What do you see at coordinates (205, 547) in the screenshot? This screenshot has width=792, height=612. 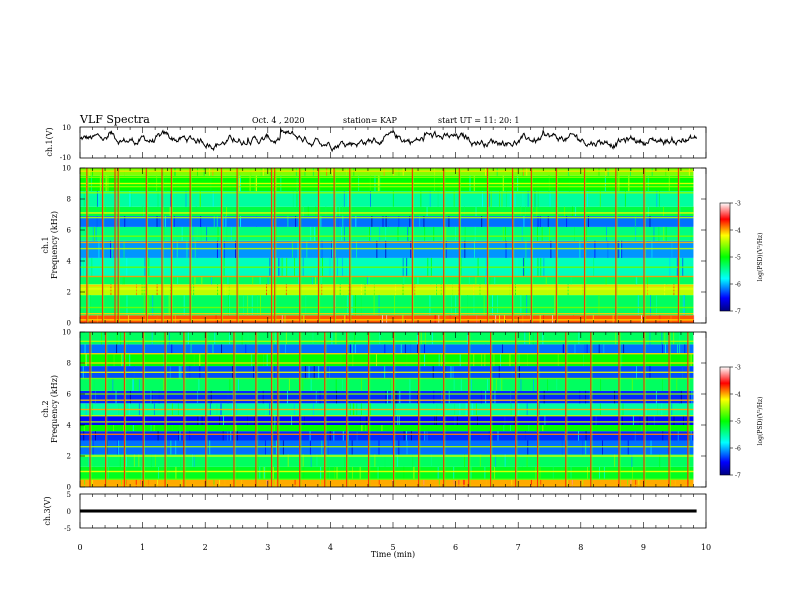 I see `x-tick-label: 2` at bounding box center [205, 547].